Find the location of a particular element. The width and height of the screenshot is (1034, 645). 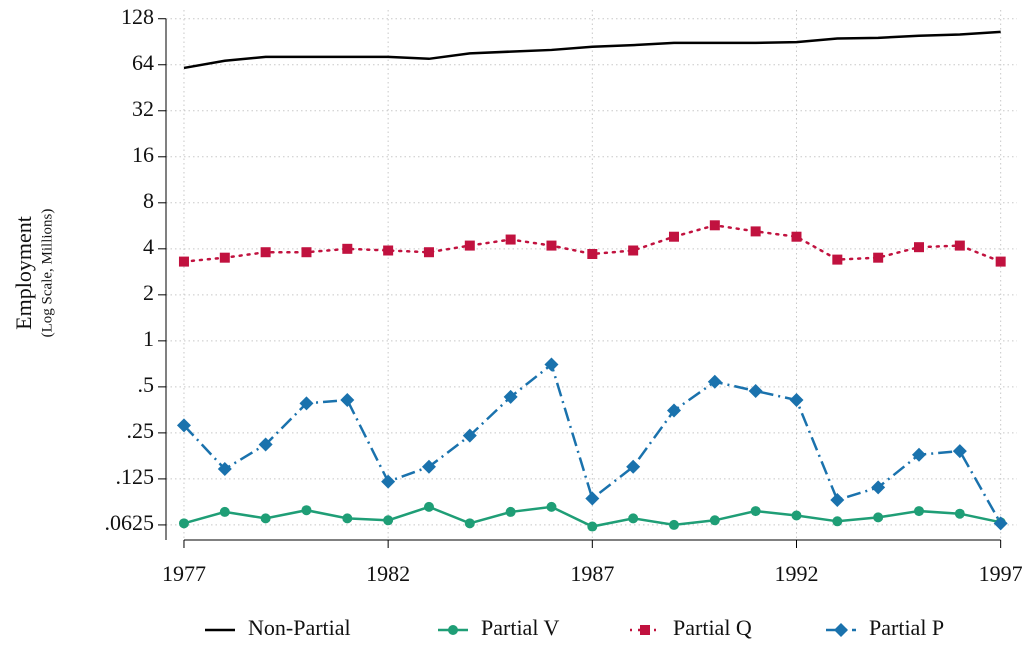

legend-label: Partial V is located at coordinates (520, 627).